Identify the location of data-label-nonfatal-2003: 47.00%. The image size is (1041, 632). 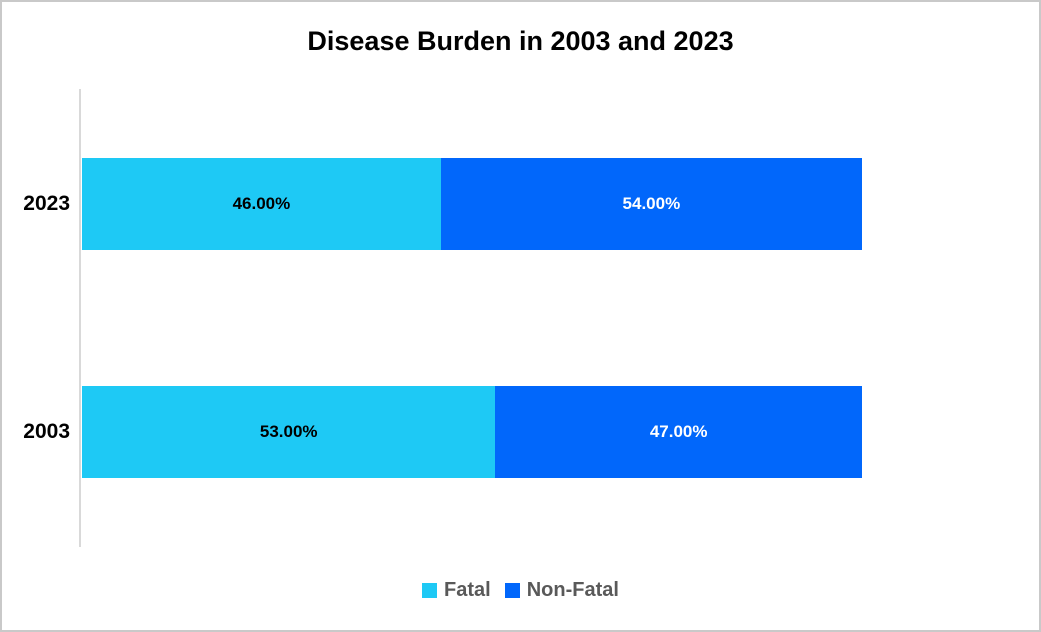
(678, 431).